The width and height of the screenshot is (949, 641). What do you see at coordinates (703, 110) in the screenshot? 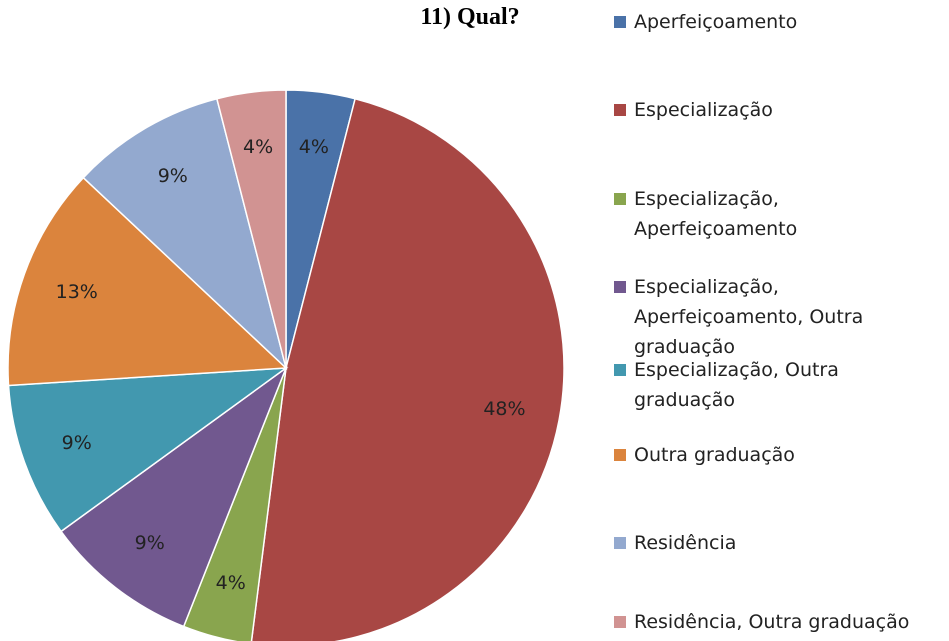
I see `legend-label: Especialização` at bounding box center [703, 110].